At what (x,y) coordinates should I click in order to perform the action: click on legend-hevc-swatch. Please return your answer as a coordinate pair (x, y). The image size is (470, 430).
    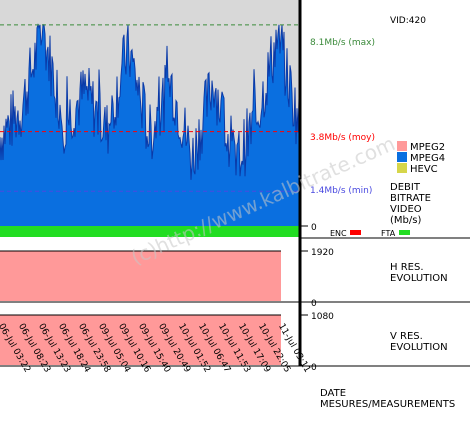
    Looking at the image, I should click on (402, 168).